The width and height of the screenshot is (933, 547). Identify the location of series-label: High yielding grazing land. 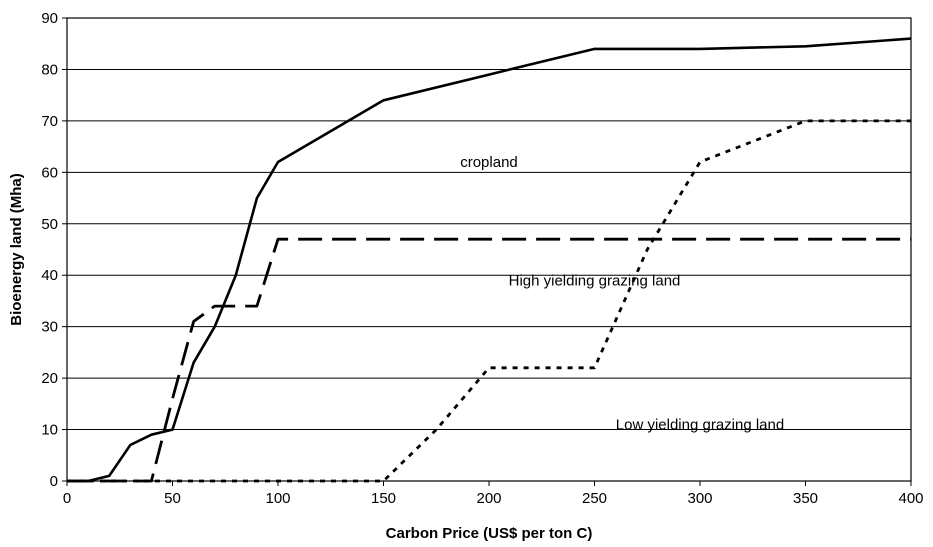
(595, 280).